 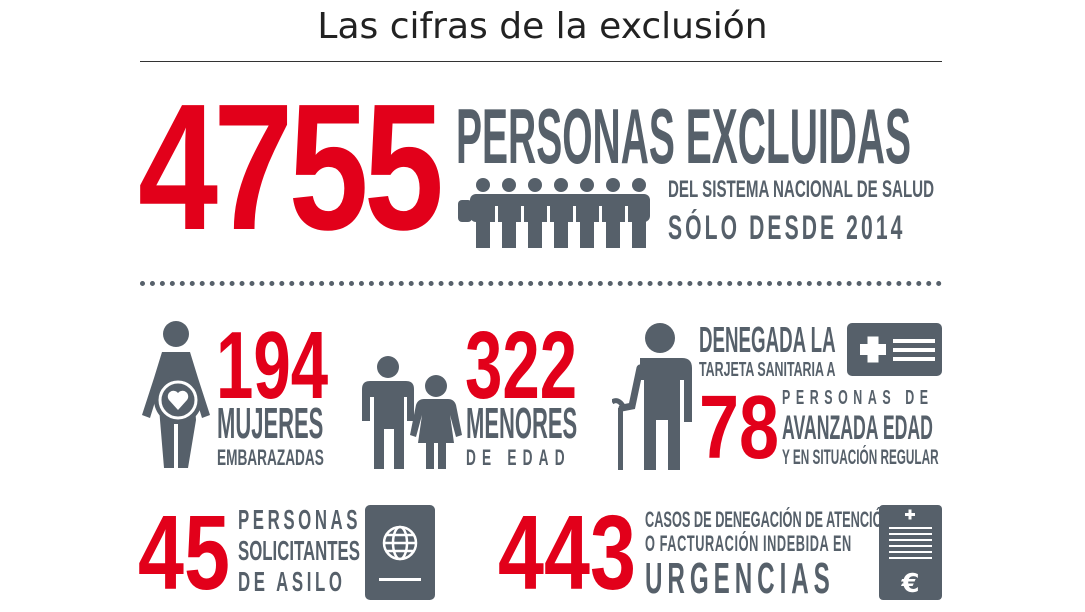 I want to click on hero-line1-text: DEL SISTEMA NACIONAL DE SALUD, so click(x=801, y=189).